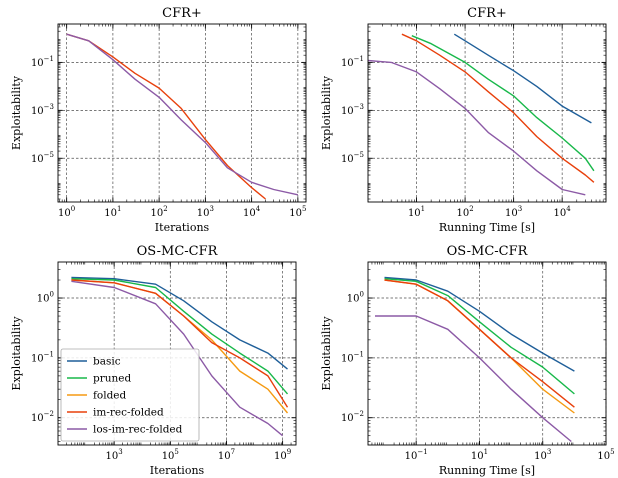 The image size is (618, 478). Describe the element at coordinates (107, 362) in the screenshot. I see `legend-label-basic: basic` at that location.